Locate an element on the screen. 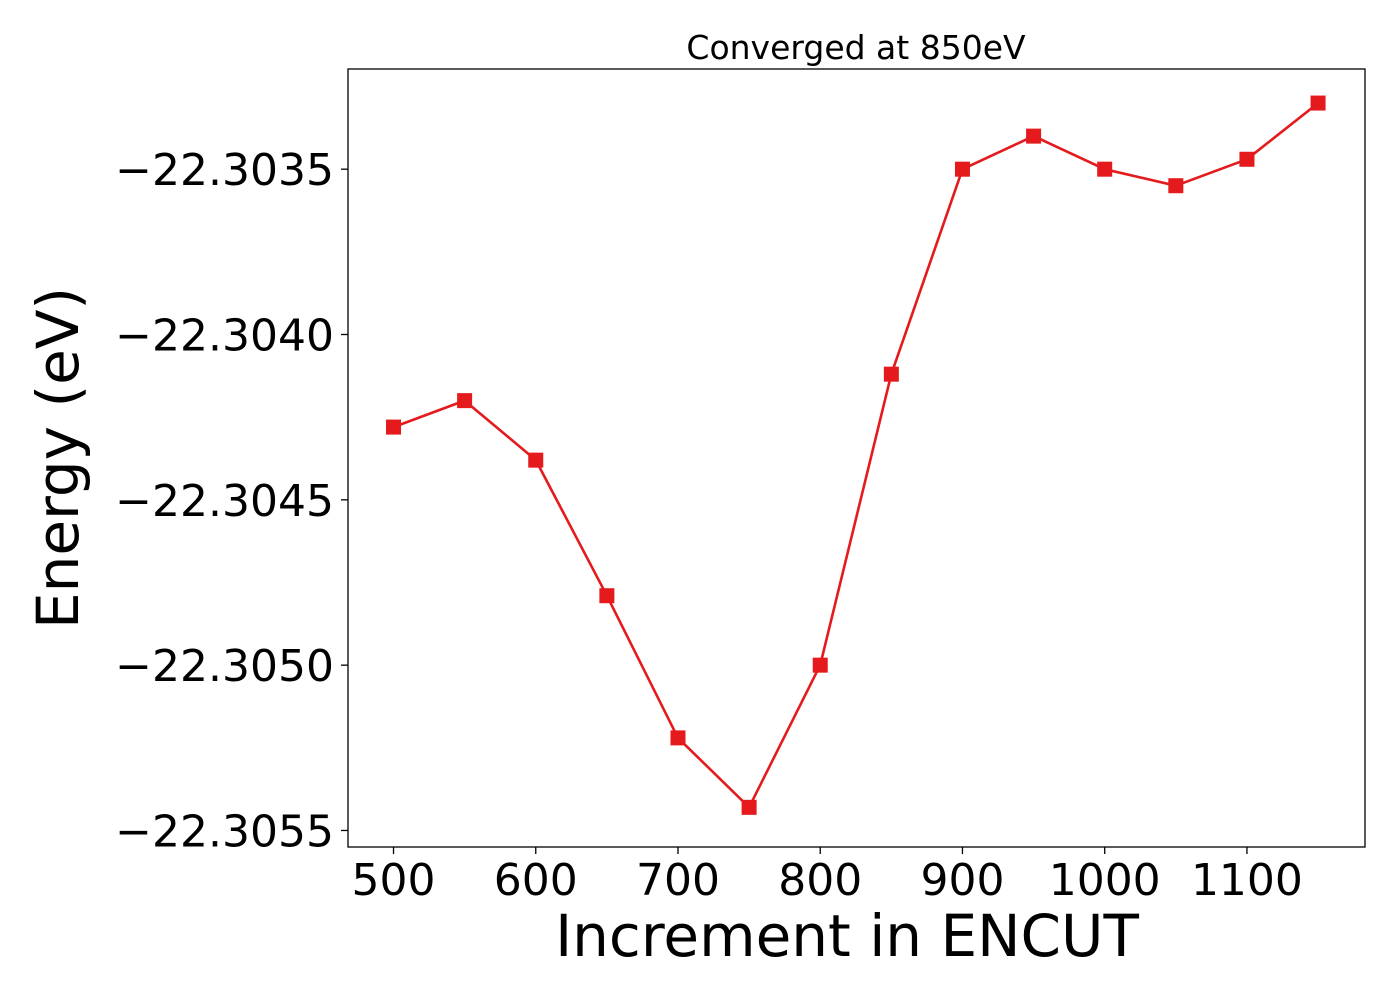 Image resolution: width=1400 pixels, height=1000 pixels. x-tick-label: 500 is located at coordinates (394, 880).